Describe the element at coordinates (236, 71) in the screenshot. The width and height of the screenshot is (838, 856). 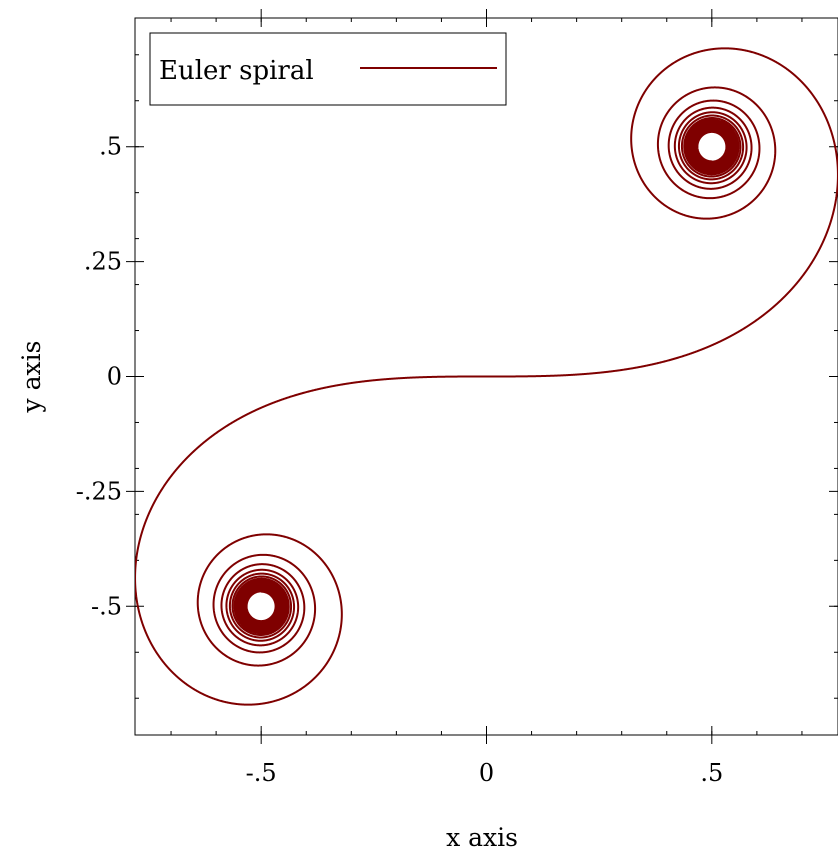
I see `legend-entry-label: Euler spiral` at that location.